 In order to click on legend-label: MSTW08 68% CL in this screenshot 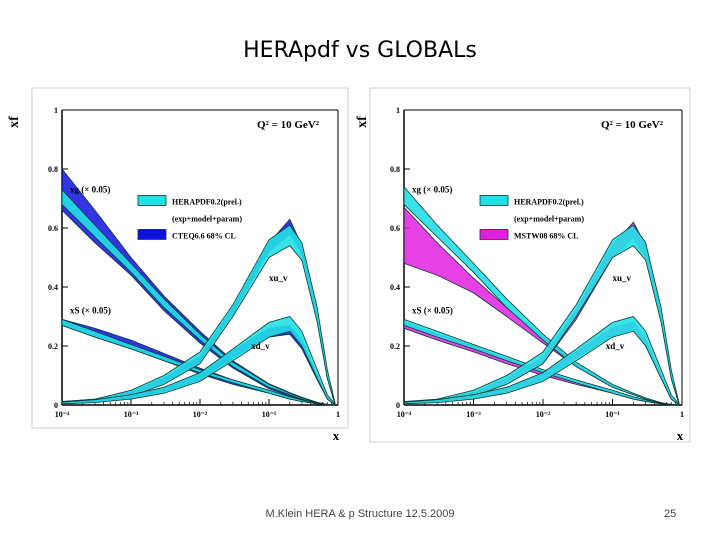, I will do `click(546, 235)`.